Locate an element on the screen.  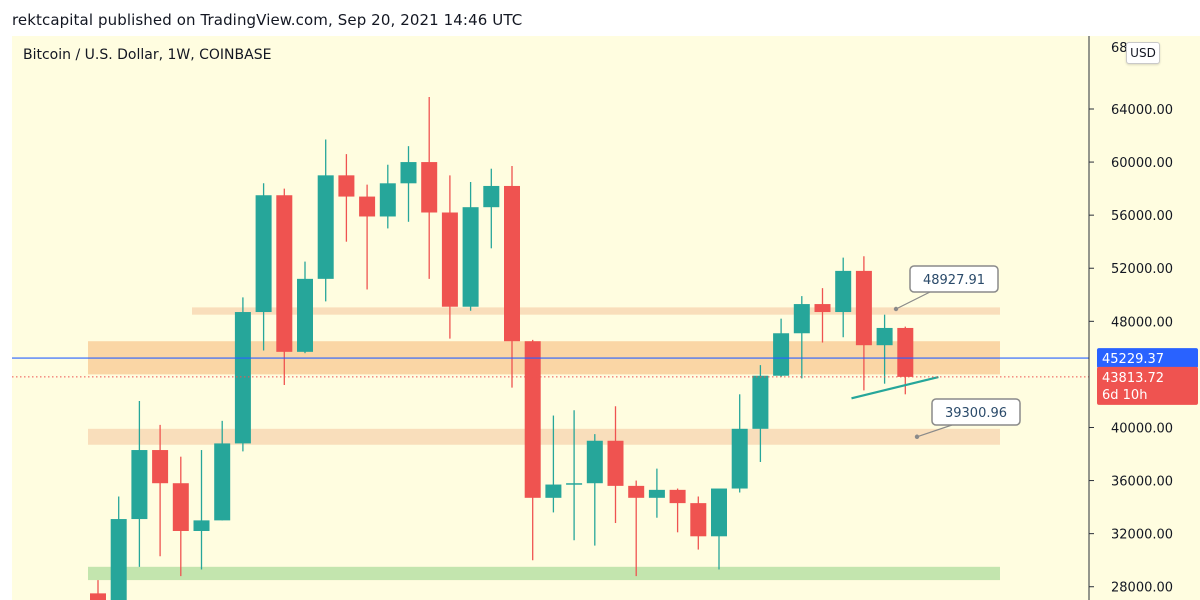
price-axis is located at coordinates (1144, 318).